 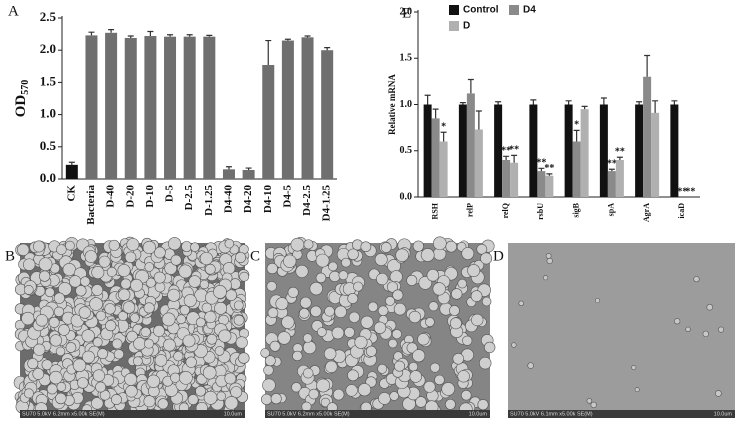 I want to click on x-tick-label: D4-10, so click(x=268, y=199).